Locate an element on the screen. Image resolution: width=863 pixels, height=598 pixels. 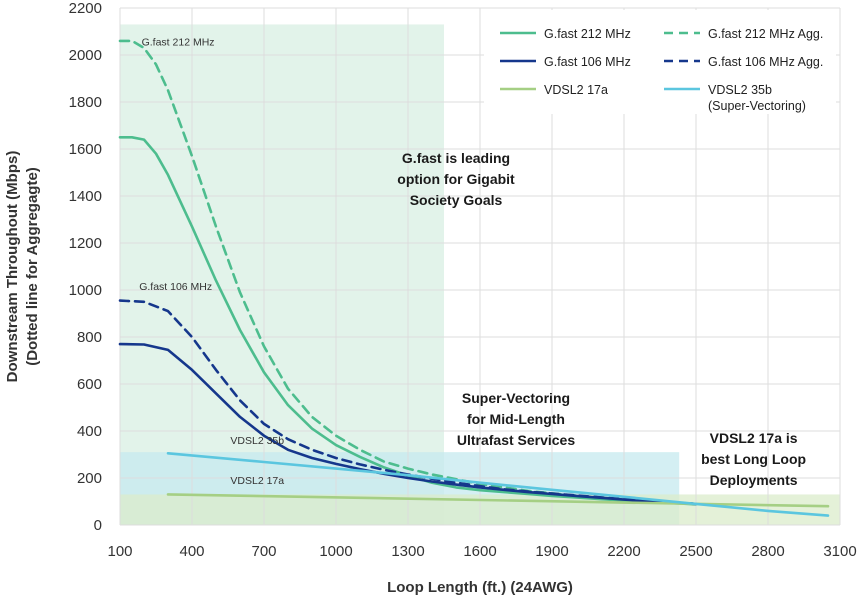
legend-label: G.fast 106 MHz Agg. is located at coordinates (765, 62).